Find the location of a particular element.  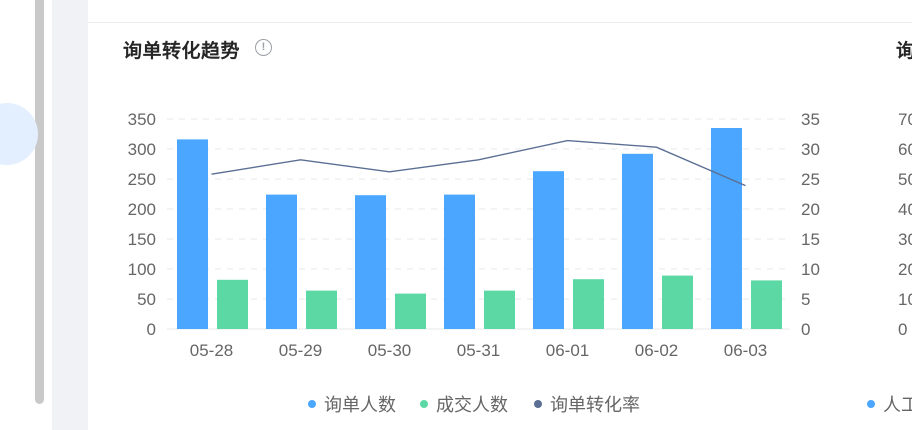

legend-item-deal: 成交人数 is located at coordinates (464, 404).